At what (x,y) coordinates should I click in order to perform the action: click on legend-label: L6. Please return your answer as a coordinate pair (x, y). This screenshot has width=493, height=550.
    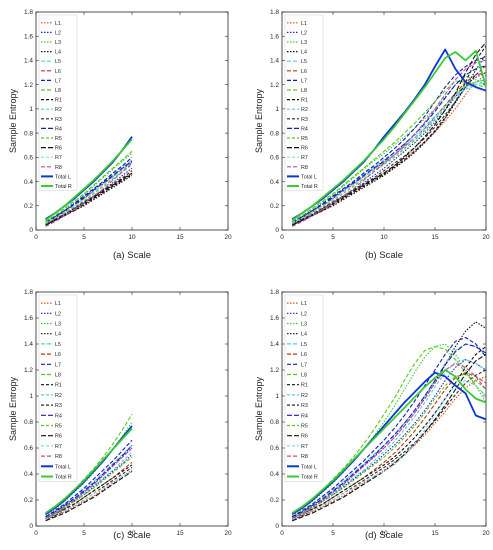
    Looking at the image, I should click on (58, 355).